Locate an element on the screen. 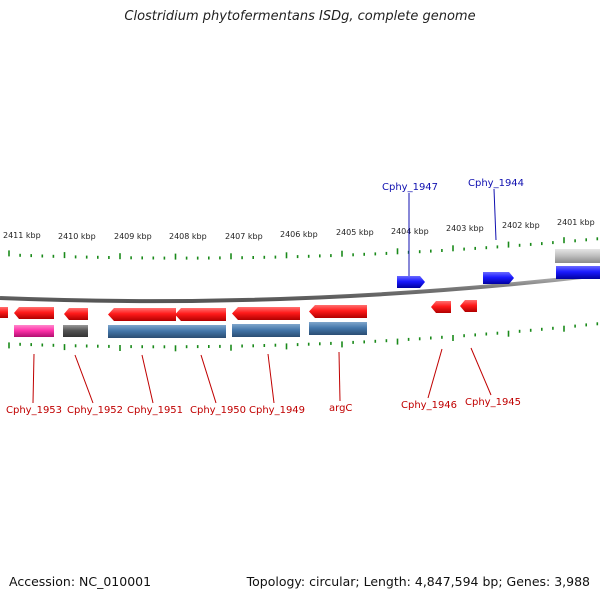  leader-cphy-1945 is located at coordinates (481, 371).